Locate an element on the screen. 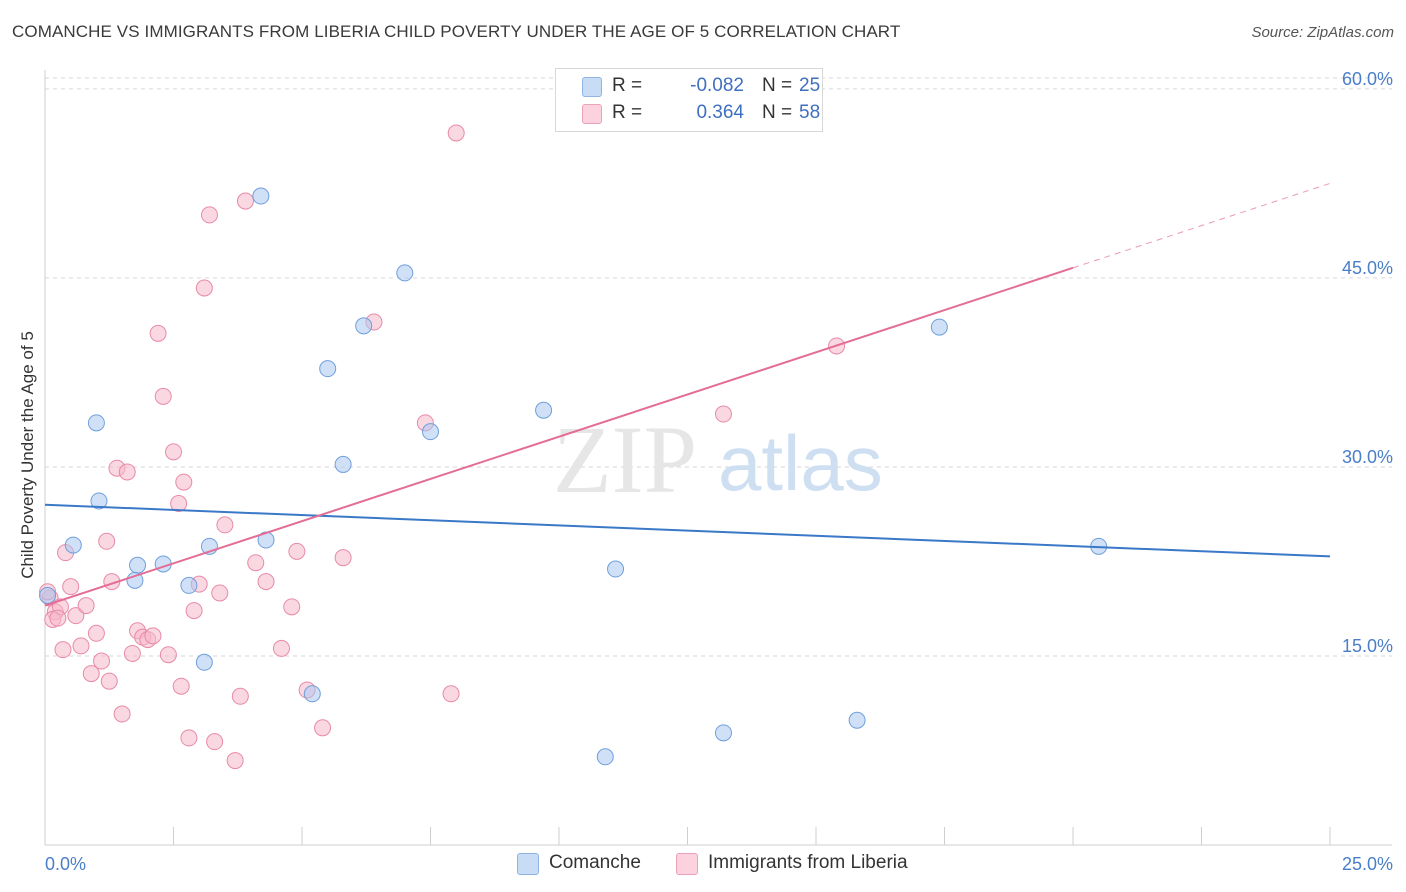  series-name: Comanche is located at coordinates (595, 862).